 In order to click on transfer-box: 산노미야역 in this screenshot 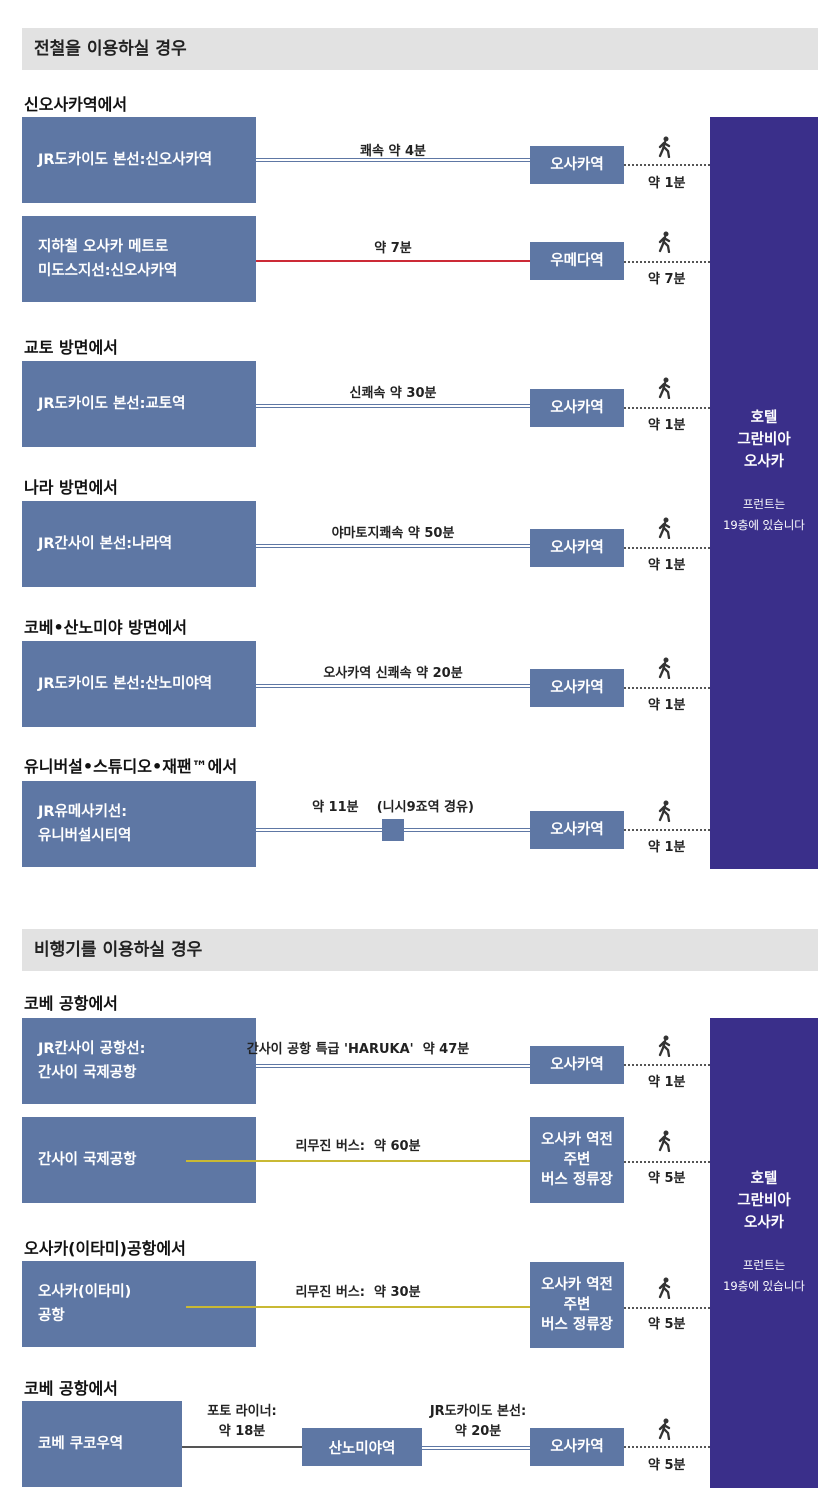, I will do `click(362, 1447)`.